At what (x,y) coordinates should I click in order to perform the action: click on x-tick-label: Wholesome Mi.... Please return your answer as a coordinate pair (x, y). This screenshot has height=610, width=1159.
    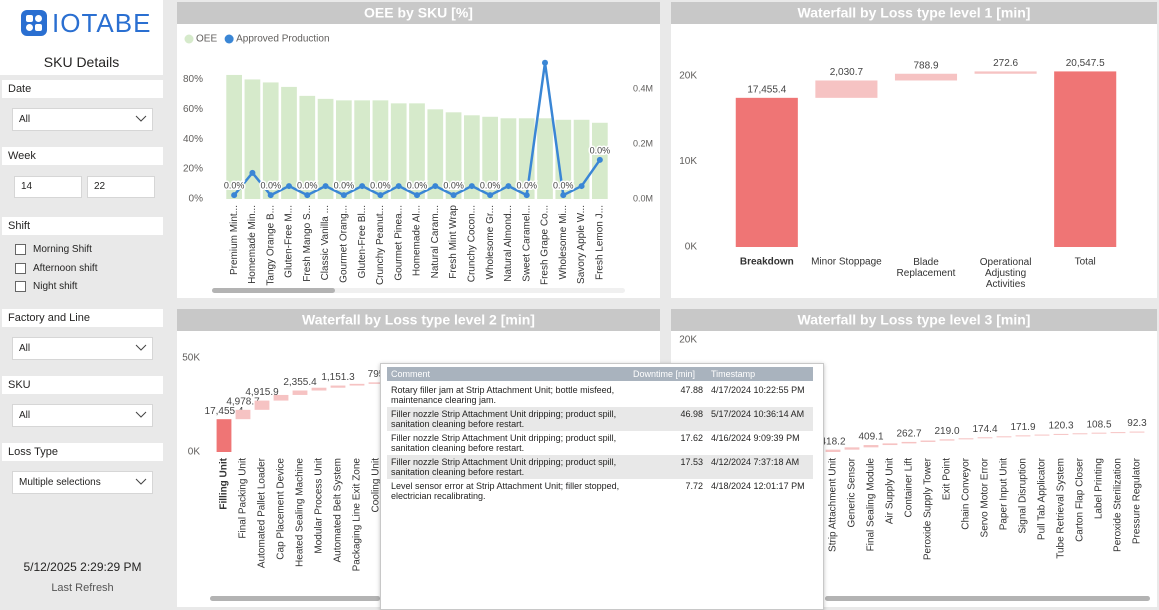
    Looking at the image, I should click on (563, 242).